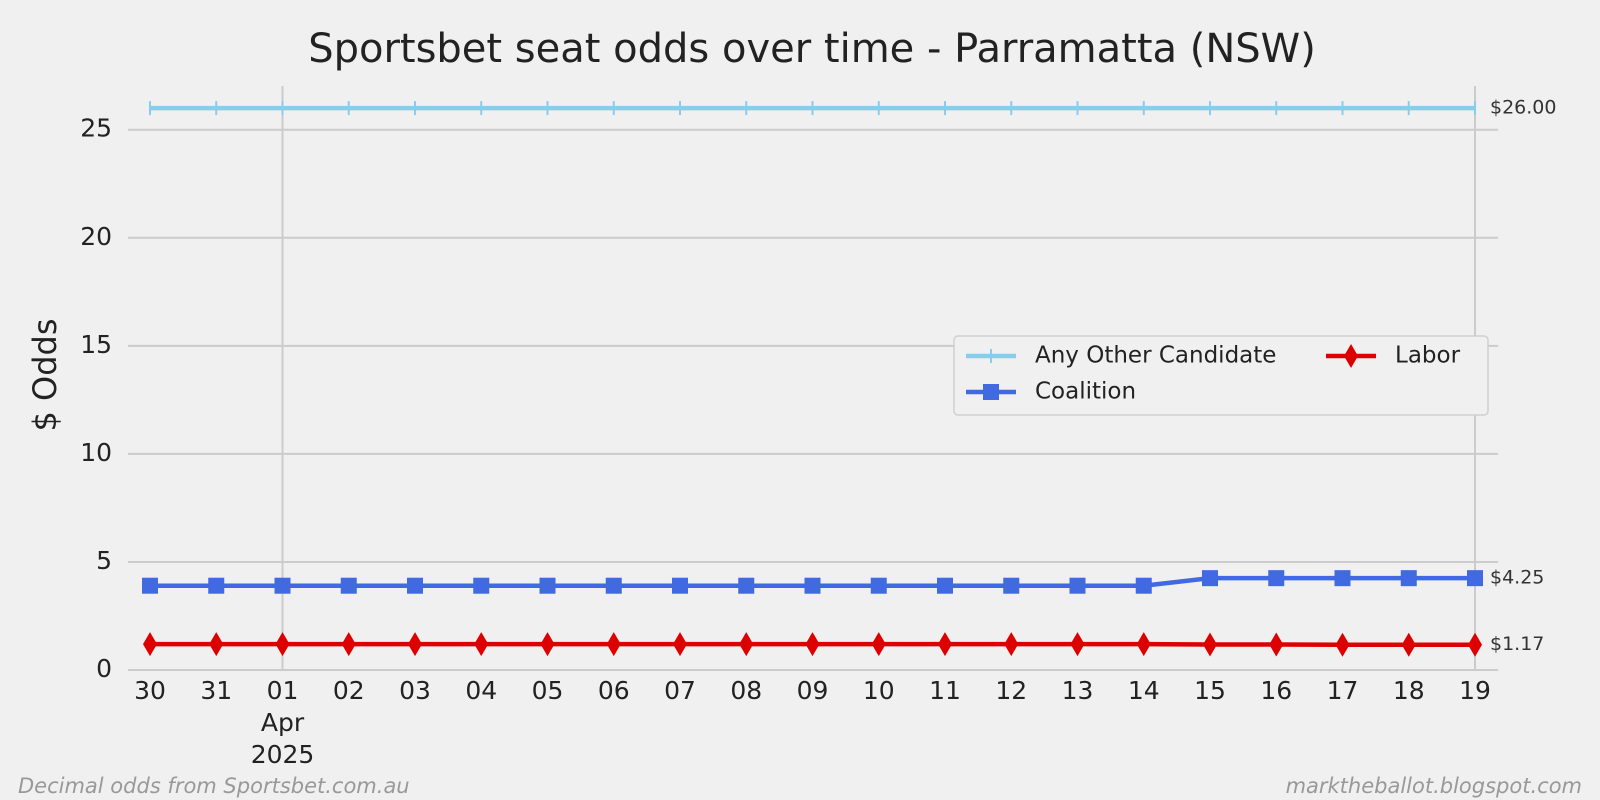 The image size is (1600, 800). Describe the element at coordinates (96, 128) in the screenshot. I see `y-tick-label: 25` at that location.